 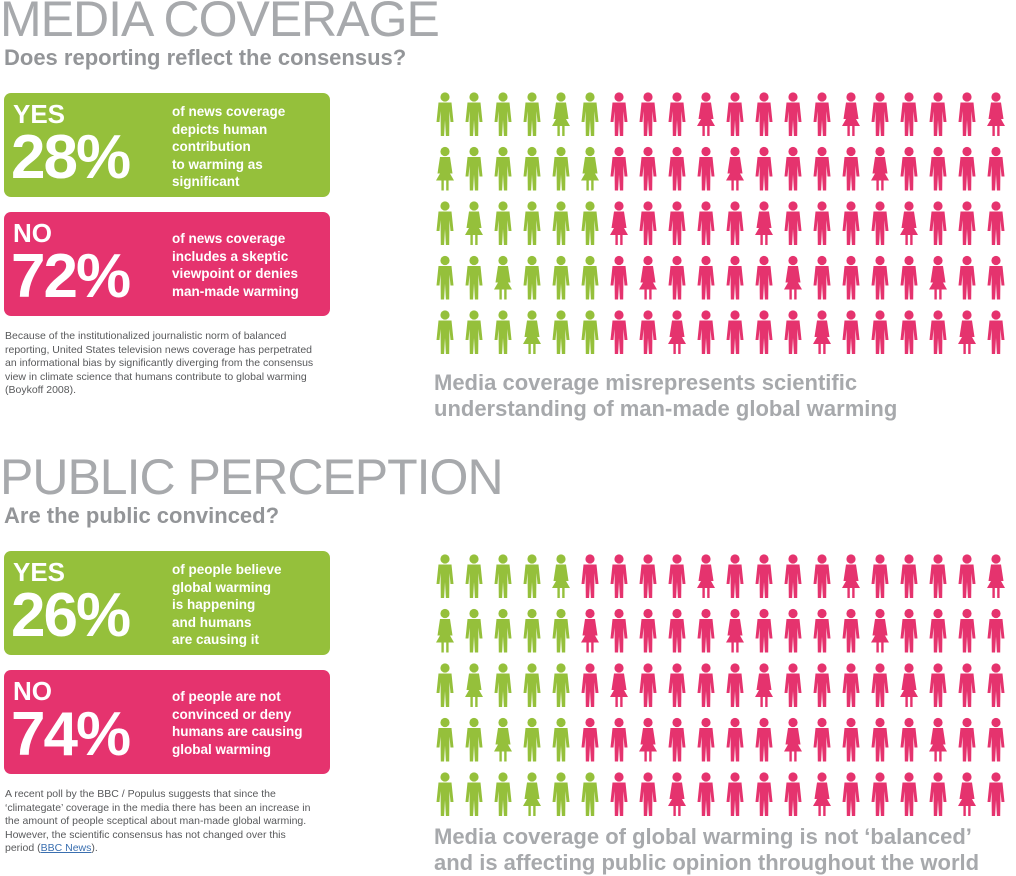 I want to click on note-text: )., so click(x=94, y=848).